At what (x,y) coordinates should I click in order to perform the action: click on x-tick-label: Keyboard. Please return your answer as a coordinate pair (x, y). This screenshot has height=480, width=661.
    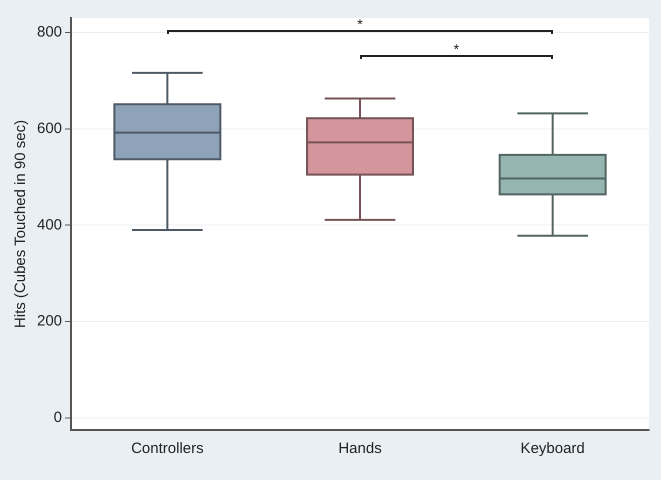
    Looking at the image, I should click on (552, 449).